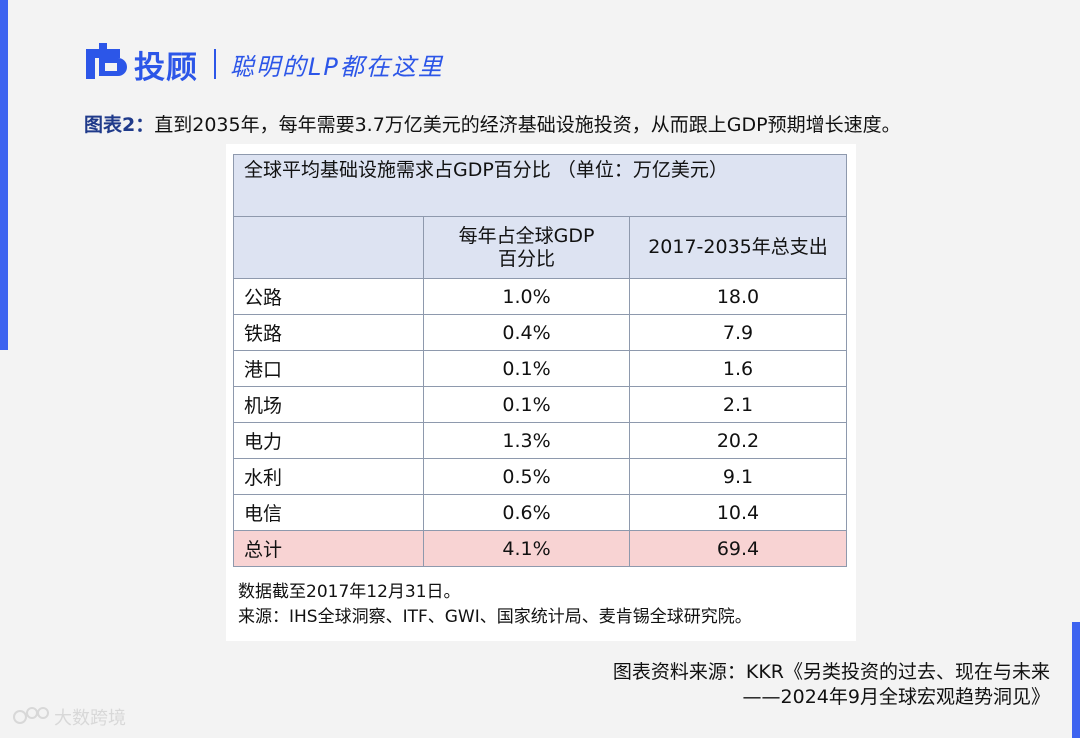 This screenshot has height=738, width=1080. What do you see at coordinates (4, 175) in the screenshot?
I see `left-accent-bar` at bounding box center [4, 175].